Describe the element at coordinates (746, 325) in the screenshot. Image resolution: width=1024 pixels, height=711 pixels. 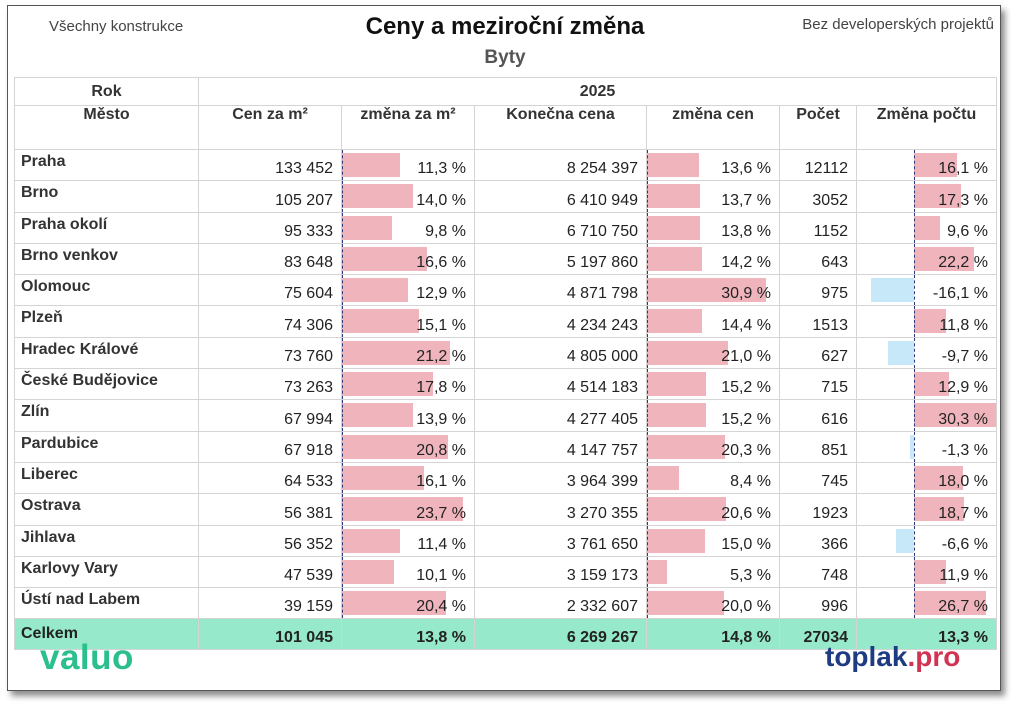
I see `change-price-value: 14,4 %` at that location.